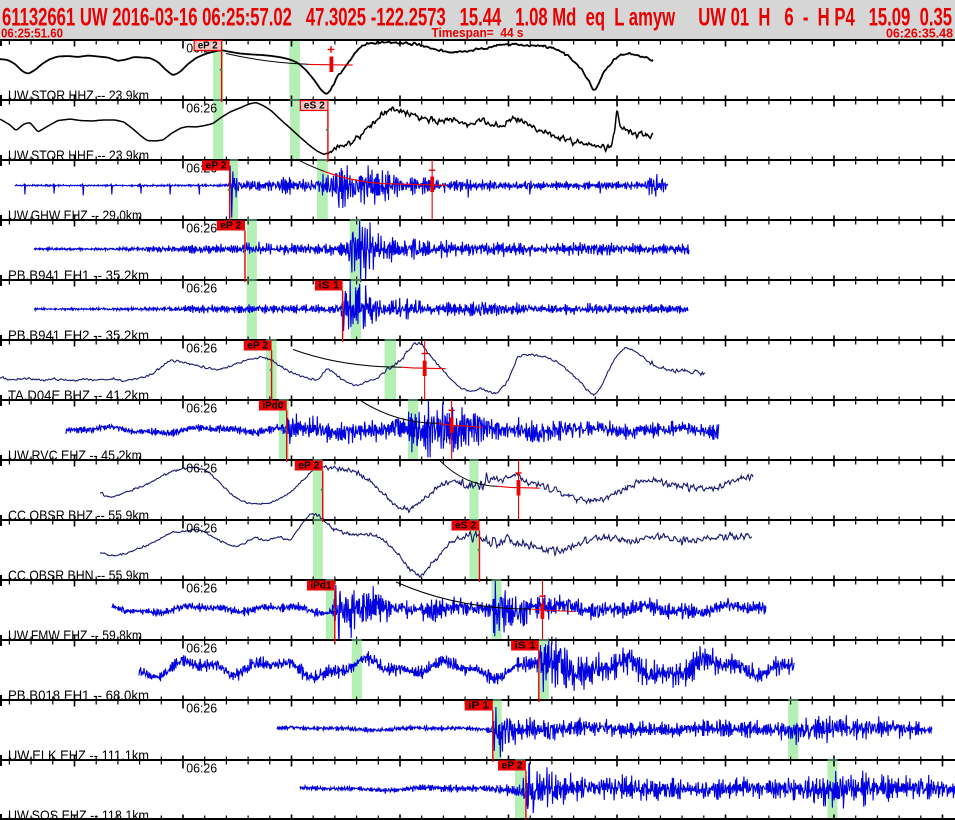 The image size is (955, 820). I want to click on svg-text: UW.STOR HHZ -- 23.9km, so click(78, 95).